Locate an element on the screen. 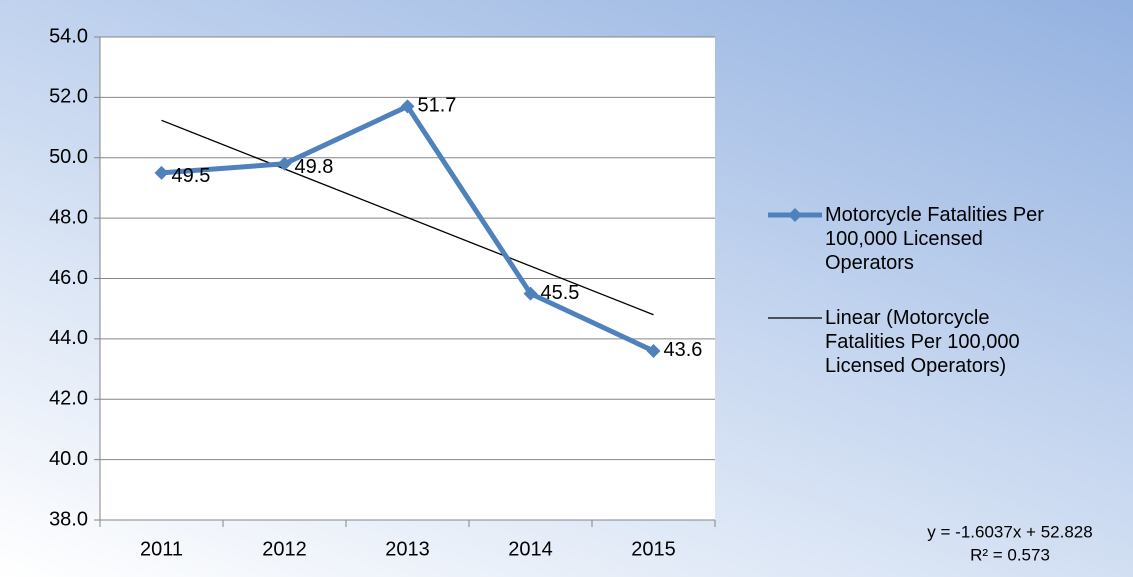 This screenshot has width=1133, height=577. trend-r2: R² = 0.573 is located at coordinates (1010, 554).